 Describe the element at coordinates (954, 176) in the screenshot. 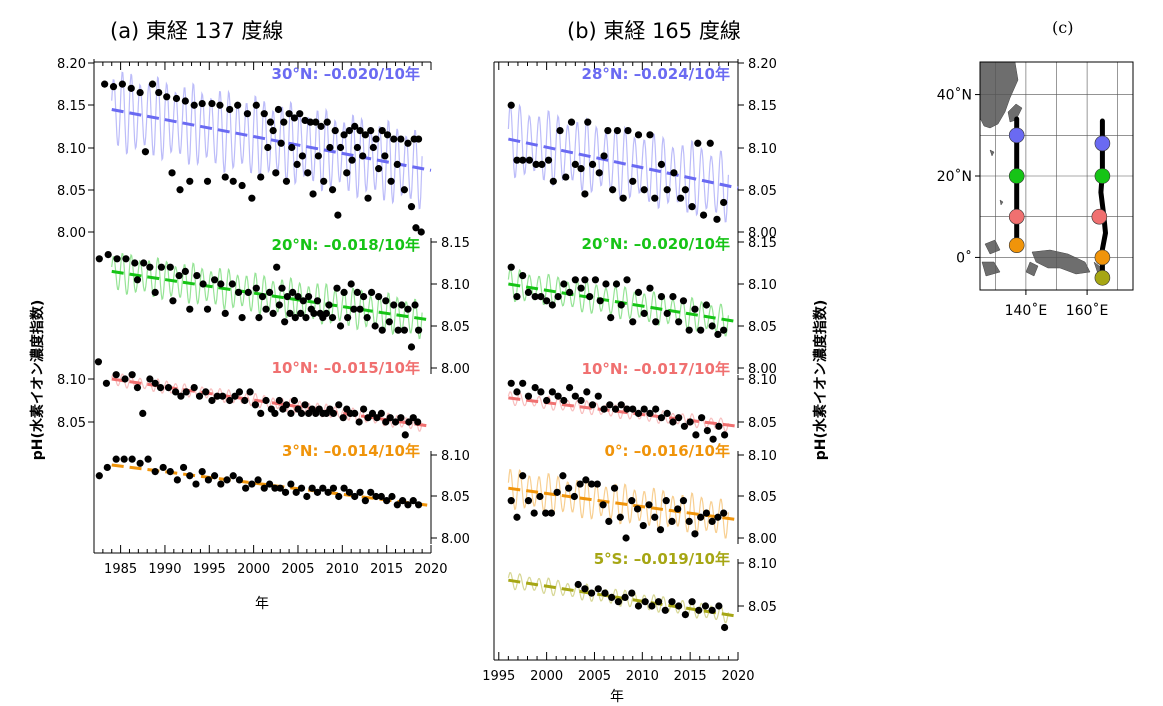

I see `map-lat-label: 20˚N` at that location.